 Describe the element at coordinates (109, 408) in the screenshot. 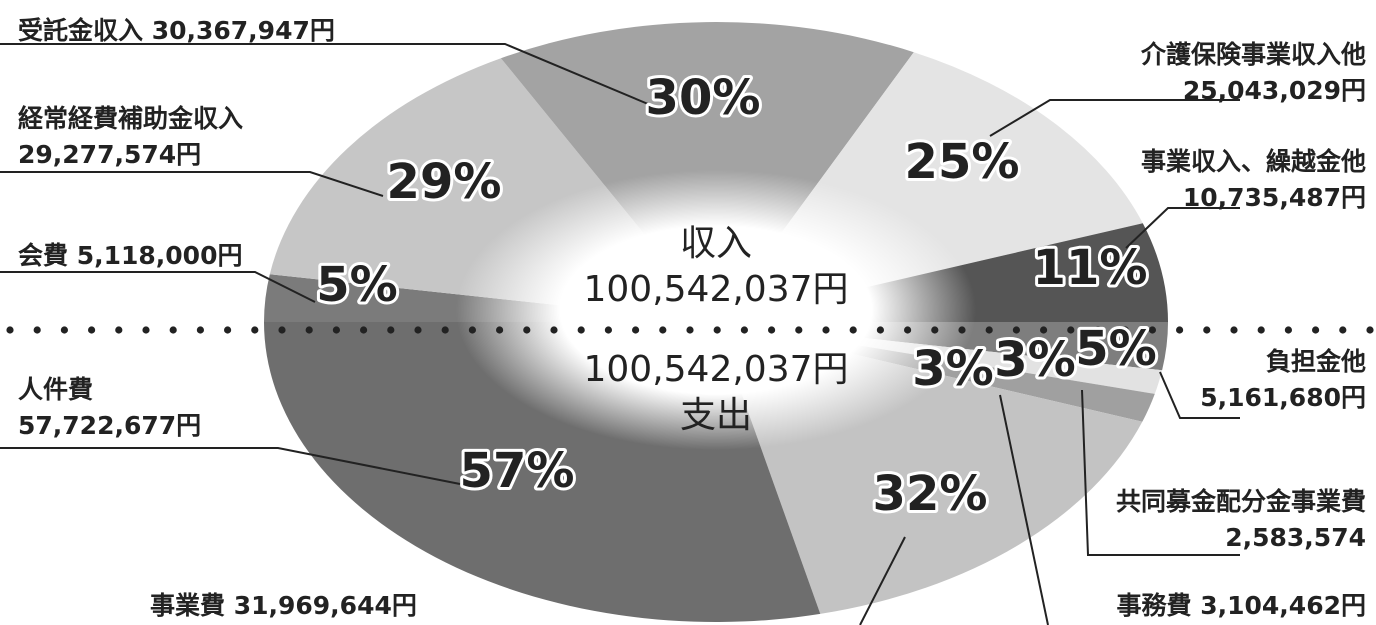

I see `expense-label-jinken: 人件費 57,722,677円` at that location.